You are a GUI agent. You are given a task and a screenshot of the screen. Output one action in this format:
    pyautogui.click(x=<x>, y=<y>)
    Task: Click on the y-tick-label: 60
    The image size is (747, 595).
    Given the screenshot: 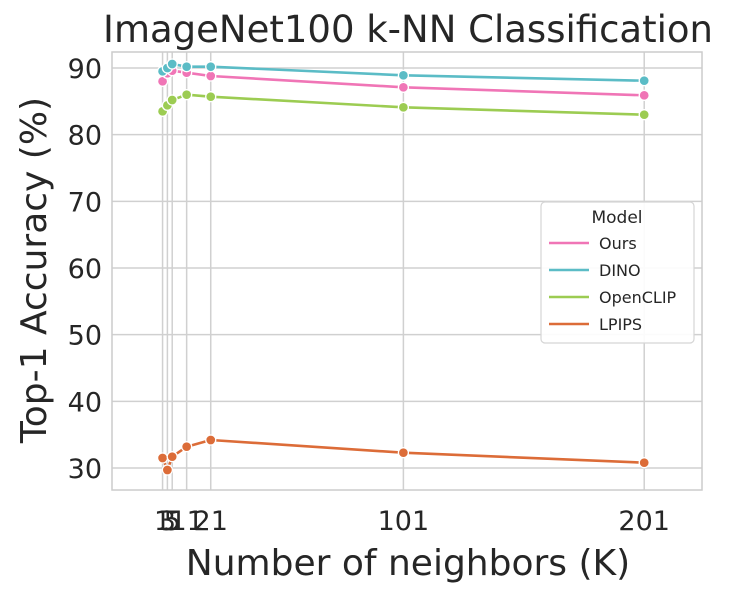 What is the action you would take?
    pyautogui.click(x=85, y=269)
    